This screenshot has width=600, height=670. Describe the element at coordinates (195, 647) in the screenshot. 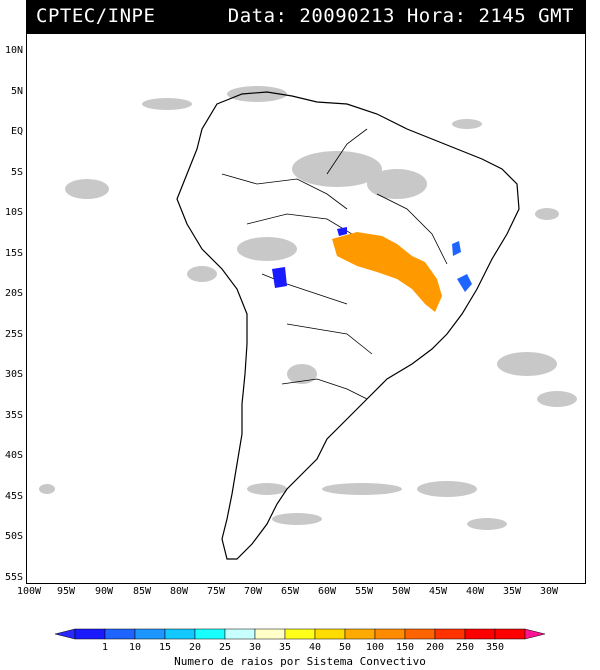

I see `legend-label: 20` at that location.